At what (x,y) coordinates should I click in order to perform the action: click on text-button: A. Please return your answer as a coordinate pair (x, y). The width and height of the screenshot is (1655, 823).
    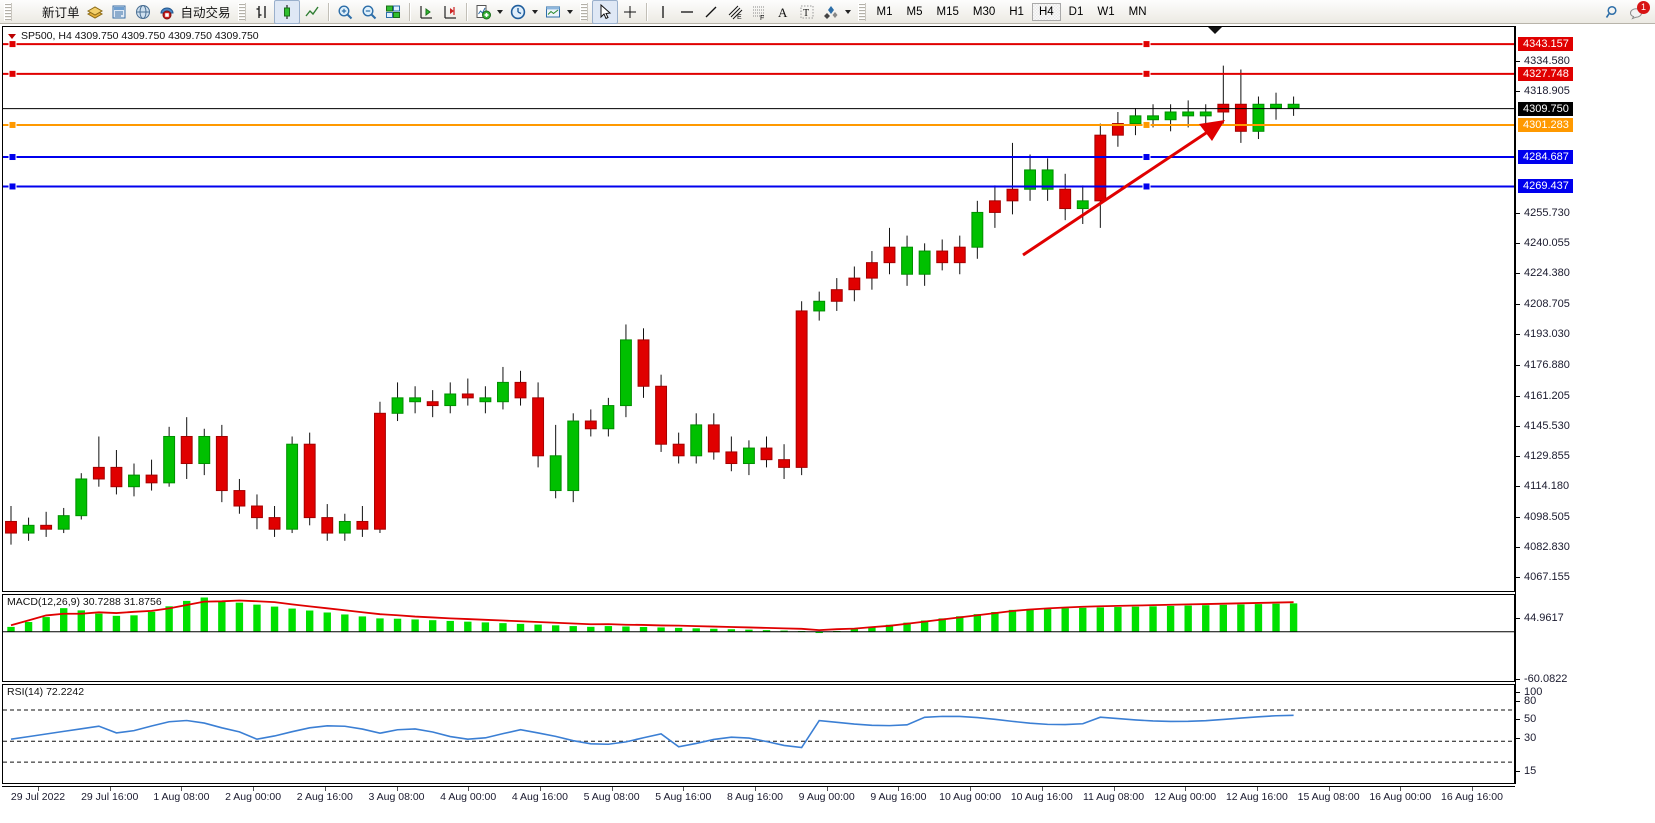
    Looking at the image, I should click on (783, 12).